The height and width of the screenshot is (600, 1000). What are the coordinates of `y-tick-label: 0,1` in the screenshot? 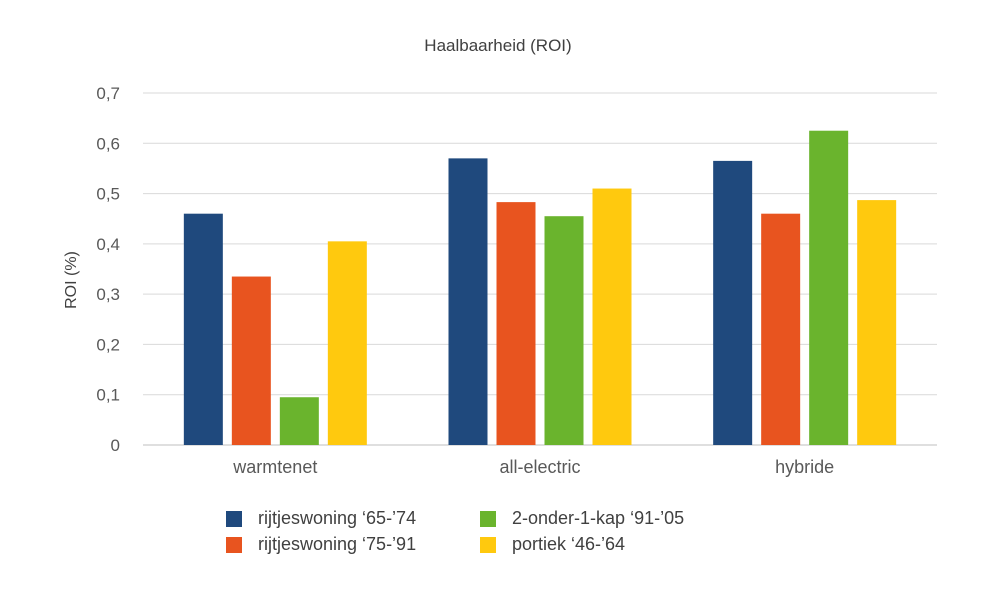 It's located at (108, 395).